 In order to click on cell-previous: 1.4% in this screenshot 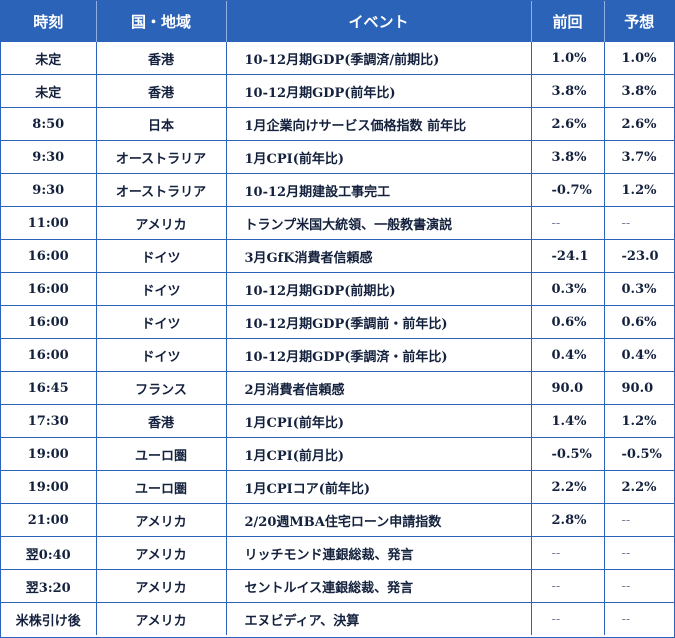, I will do `click(568, 421)`.